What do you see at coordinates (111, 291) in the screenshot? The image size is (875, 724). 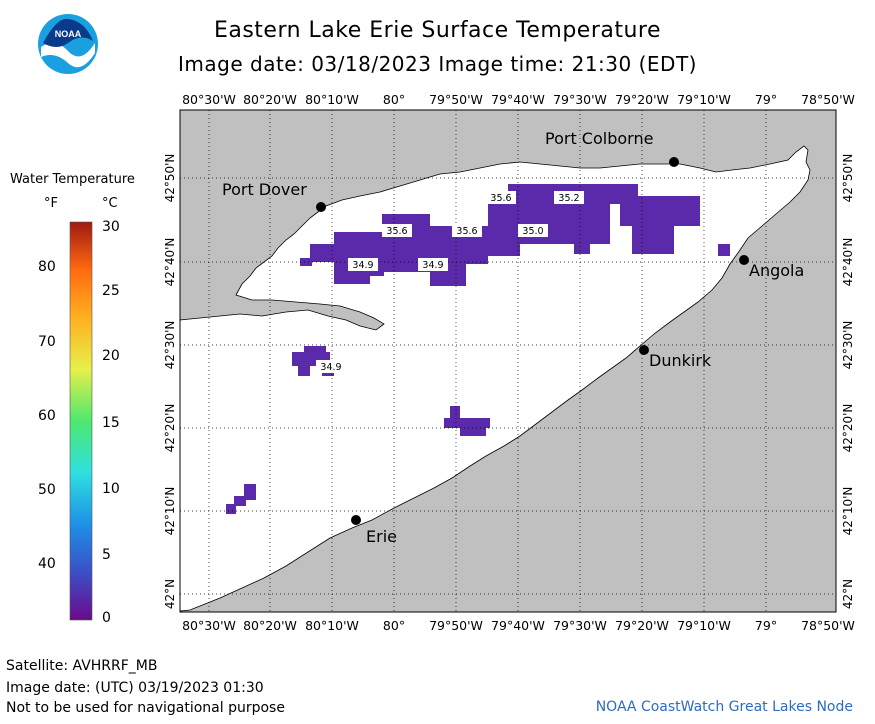 I see `legend-c-tick: 25` at bounding box center [111, 291].